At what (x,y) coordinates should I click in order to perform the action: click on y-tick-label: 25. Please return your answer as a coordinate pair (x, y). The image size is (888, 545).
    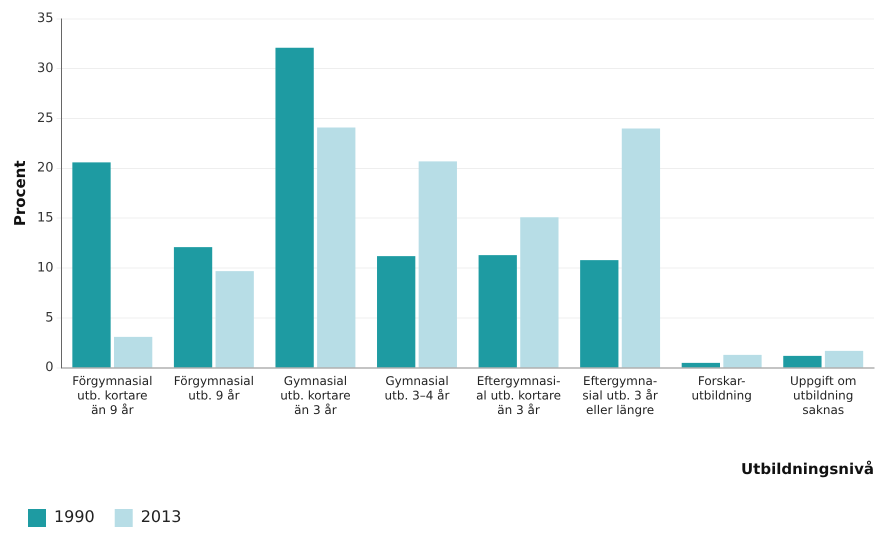
    Looking at the image, I should click on (45, 118).